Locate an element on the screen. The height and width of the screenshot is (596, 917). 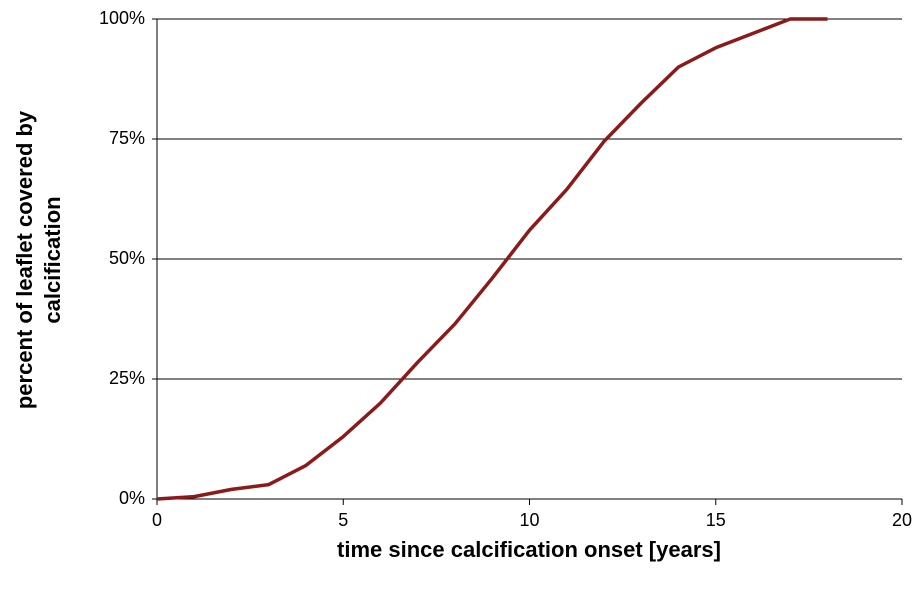
y-tick-label: 25% is located at coordinates (127, 378).